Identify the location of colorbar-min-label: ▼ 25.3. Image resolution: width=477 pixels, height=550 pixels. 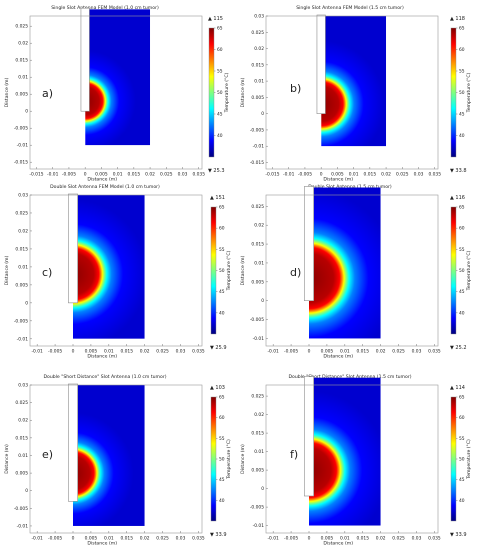
(216, 171).